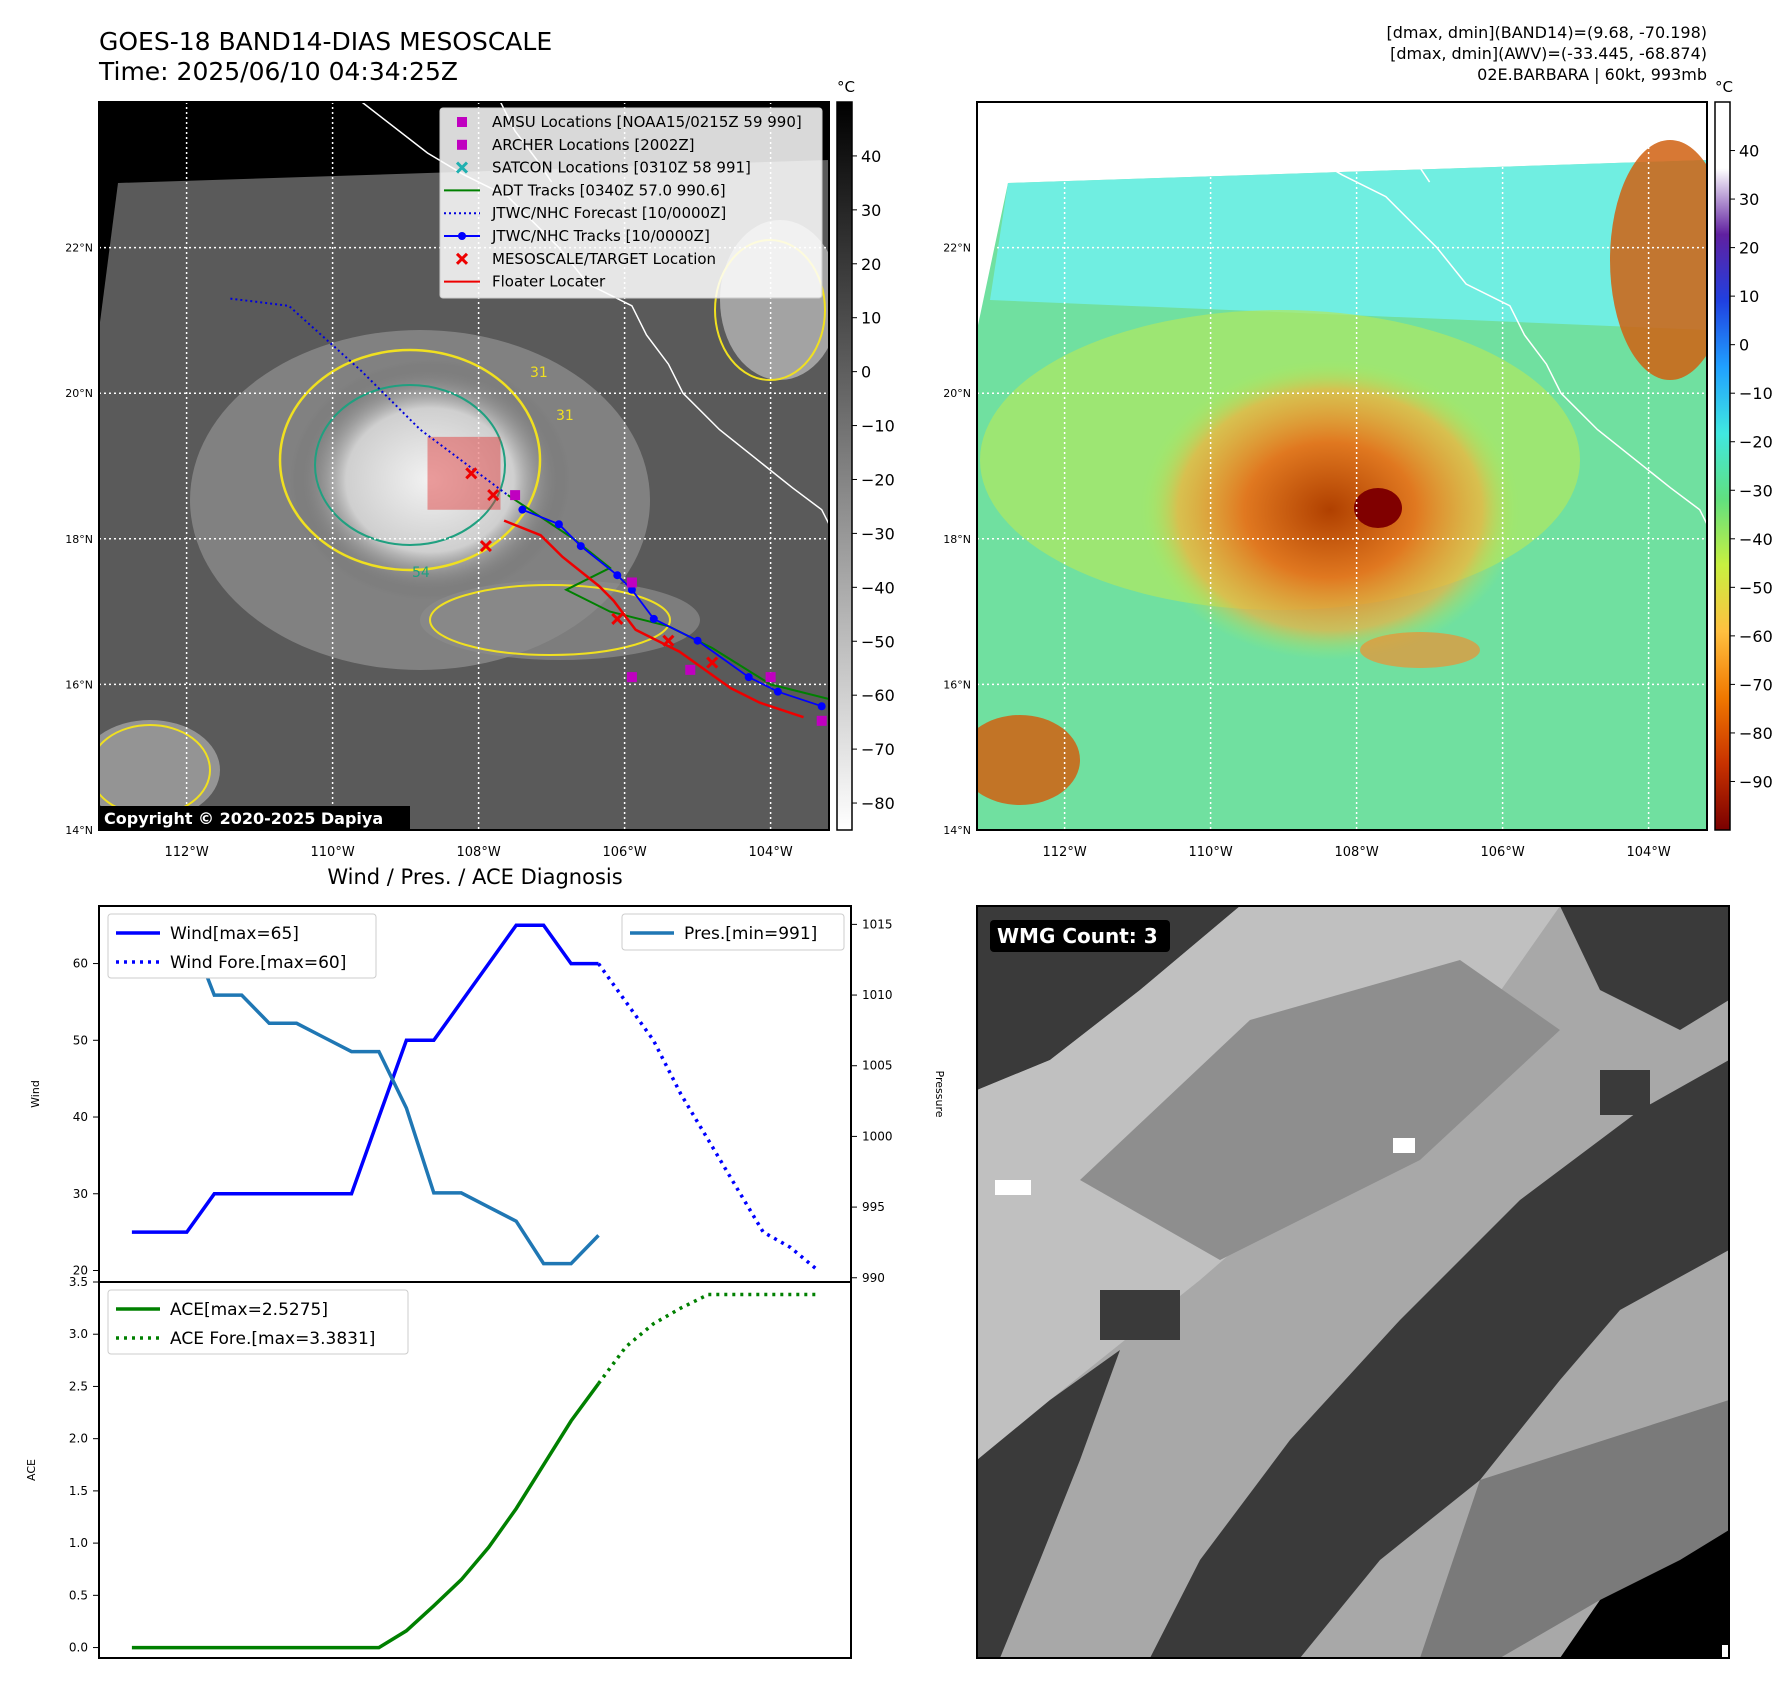 This screenshot has width=1792, height=1690. I want to click on legend-entry: AMSU Locations [NOAA15/0215Z 59 990], so click(629, 122).